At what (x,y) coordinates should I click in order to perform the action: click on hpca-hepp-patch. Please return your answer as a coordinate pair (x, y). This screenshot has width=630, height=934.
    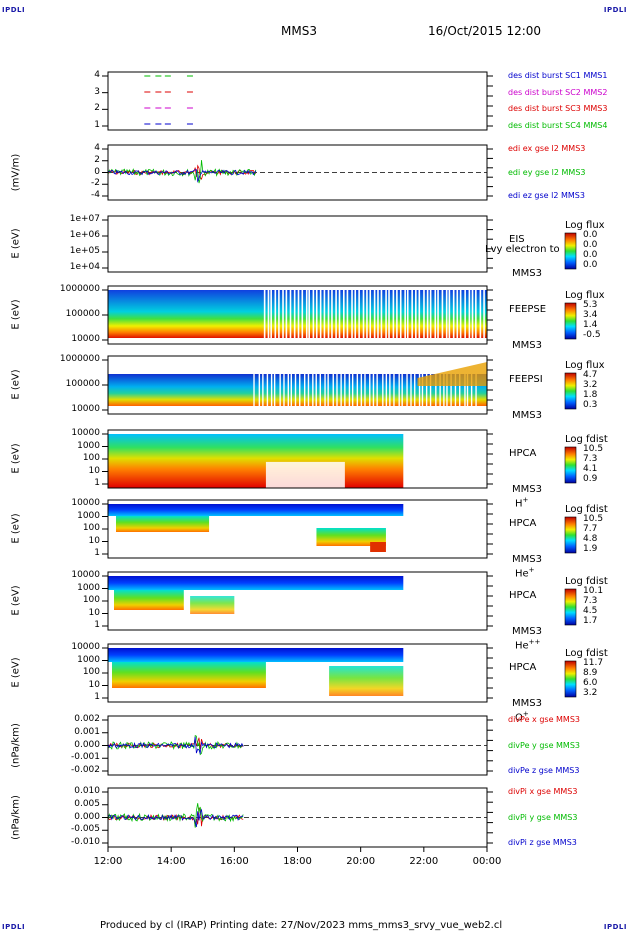
    Looking at the image, I should click on (212, 605).